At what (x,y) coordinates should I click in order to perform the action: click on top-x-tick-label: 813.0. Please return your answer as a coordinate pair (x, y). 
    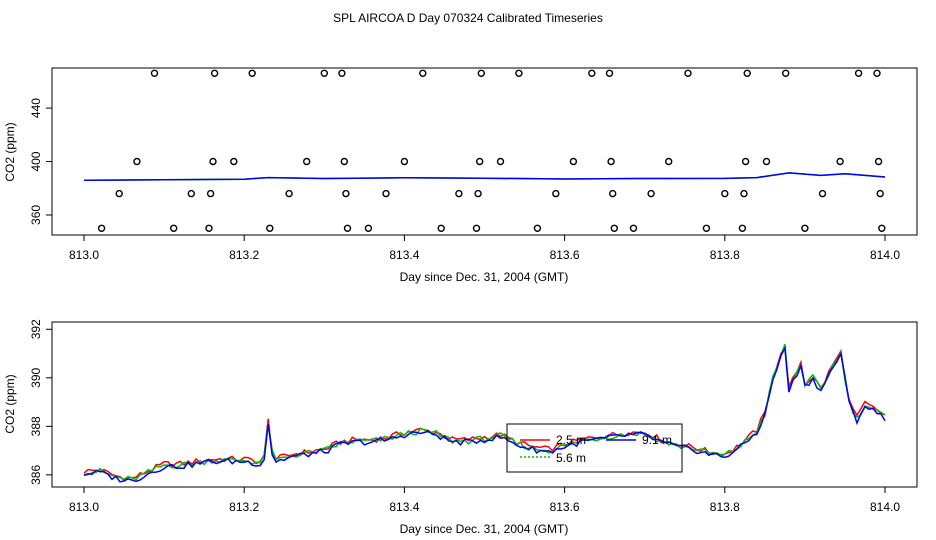
    Looking at the image, I should click on (84, 255).